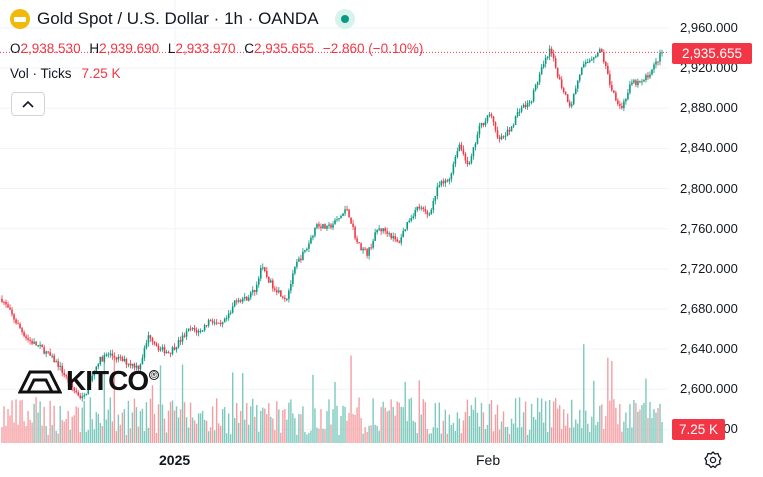 The width and height of the screenshot is (763, 477). I want to click on kitco-watermark: KITCO ®, so click(89, 381).